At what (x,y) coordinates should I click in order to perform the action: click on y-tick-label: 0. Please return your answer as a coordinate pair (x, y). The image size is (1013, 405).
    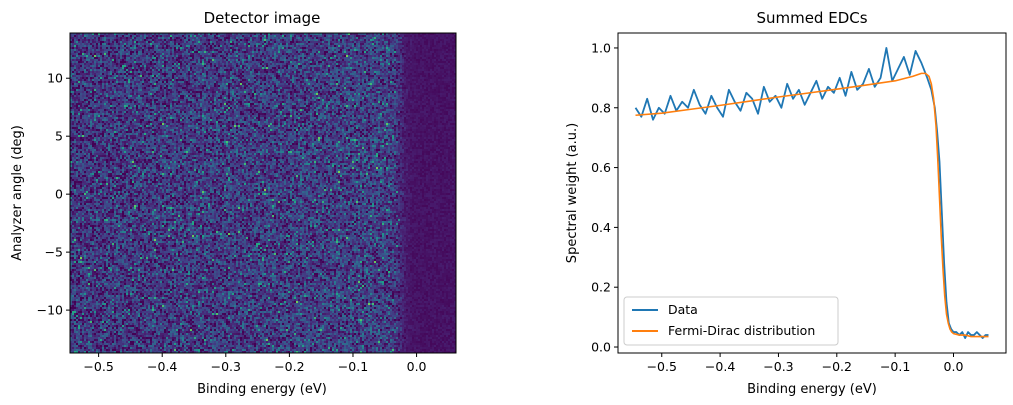
    Looking at the image, I should click on (59, 194).